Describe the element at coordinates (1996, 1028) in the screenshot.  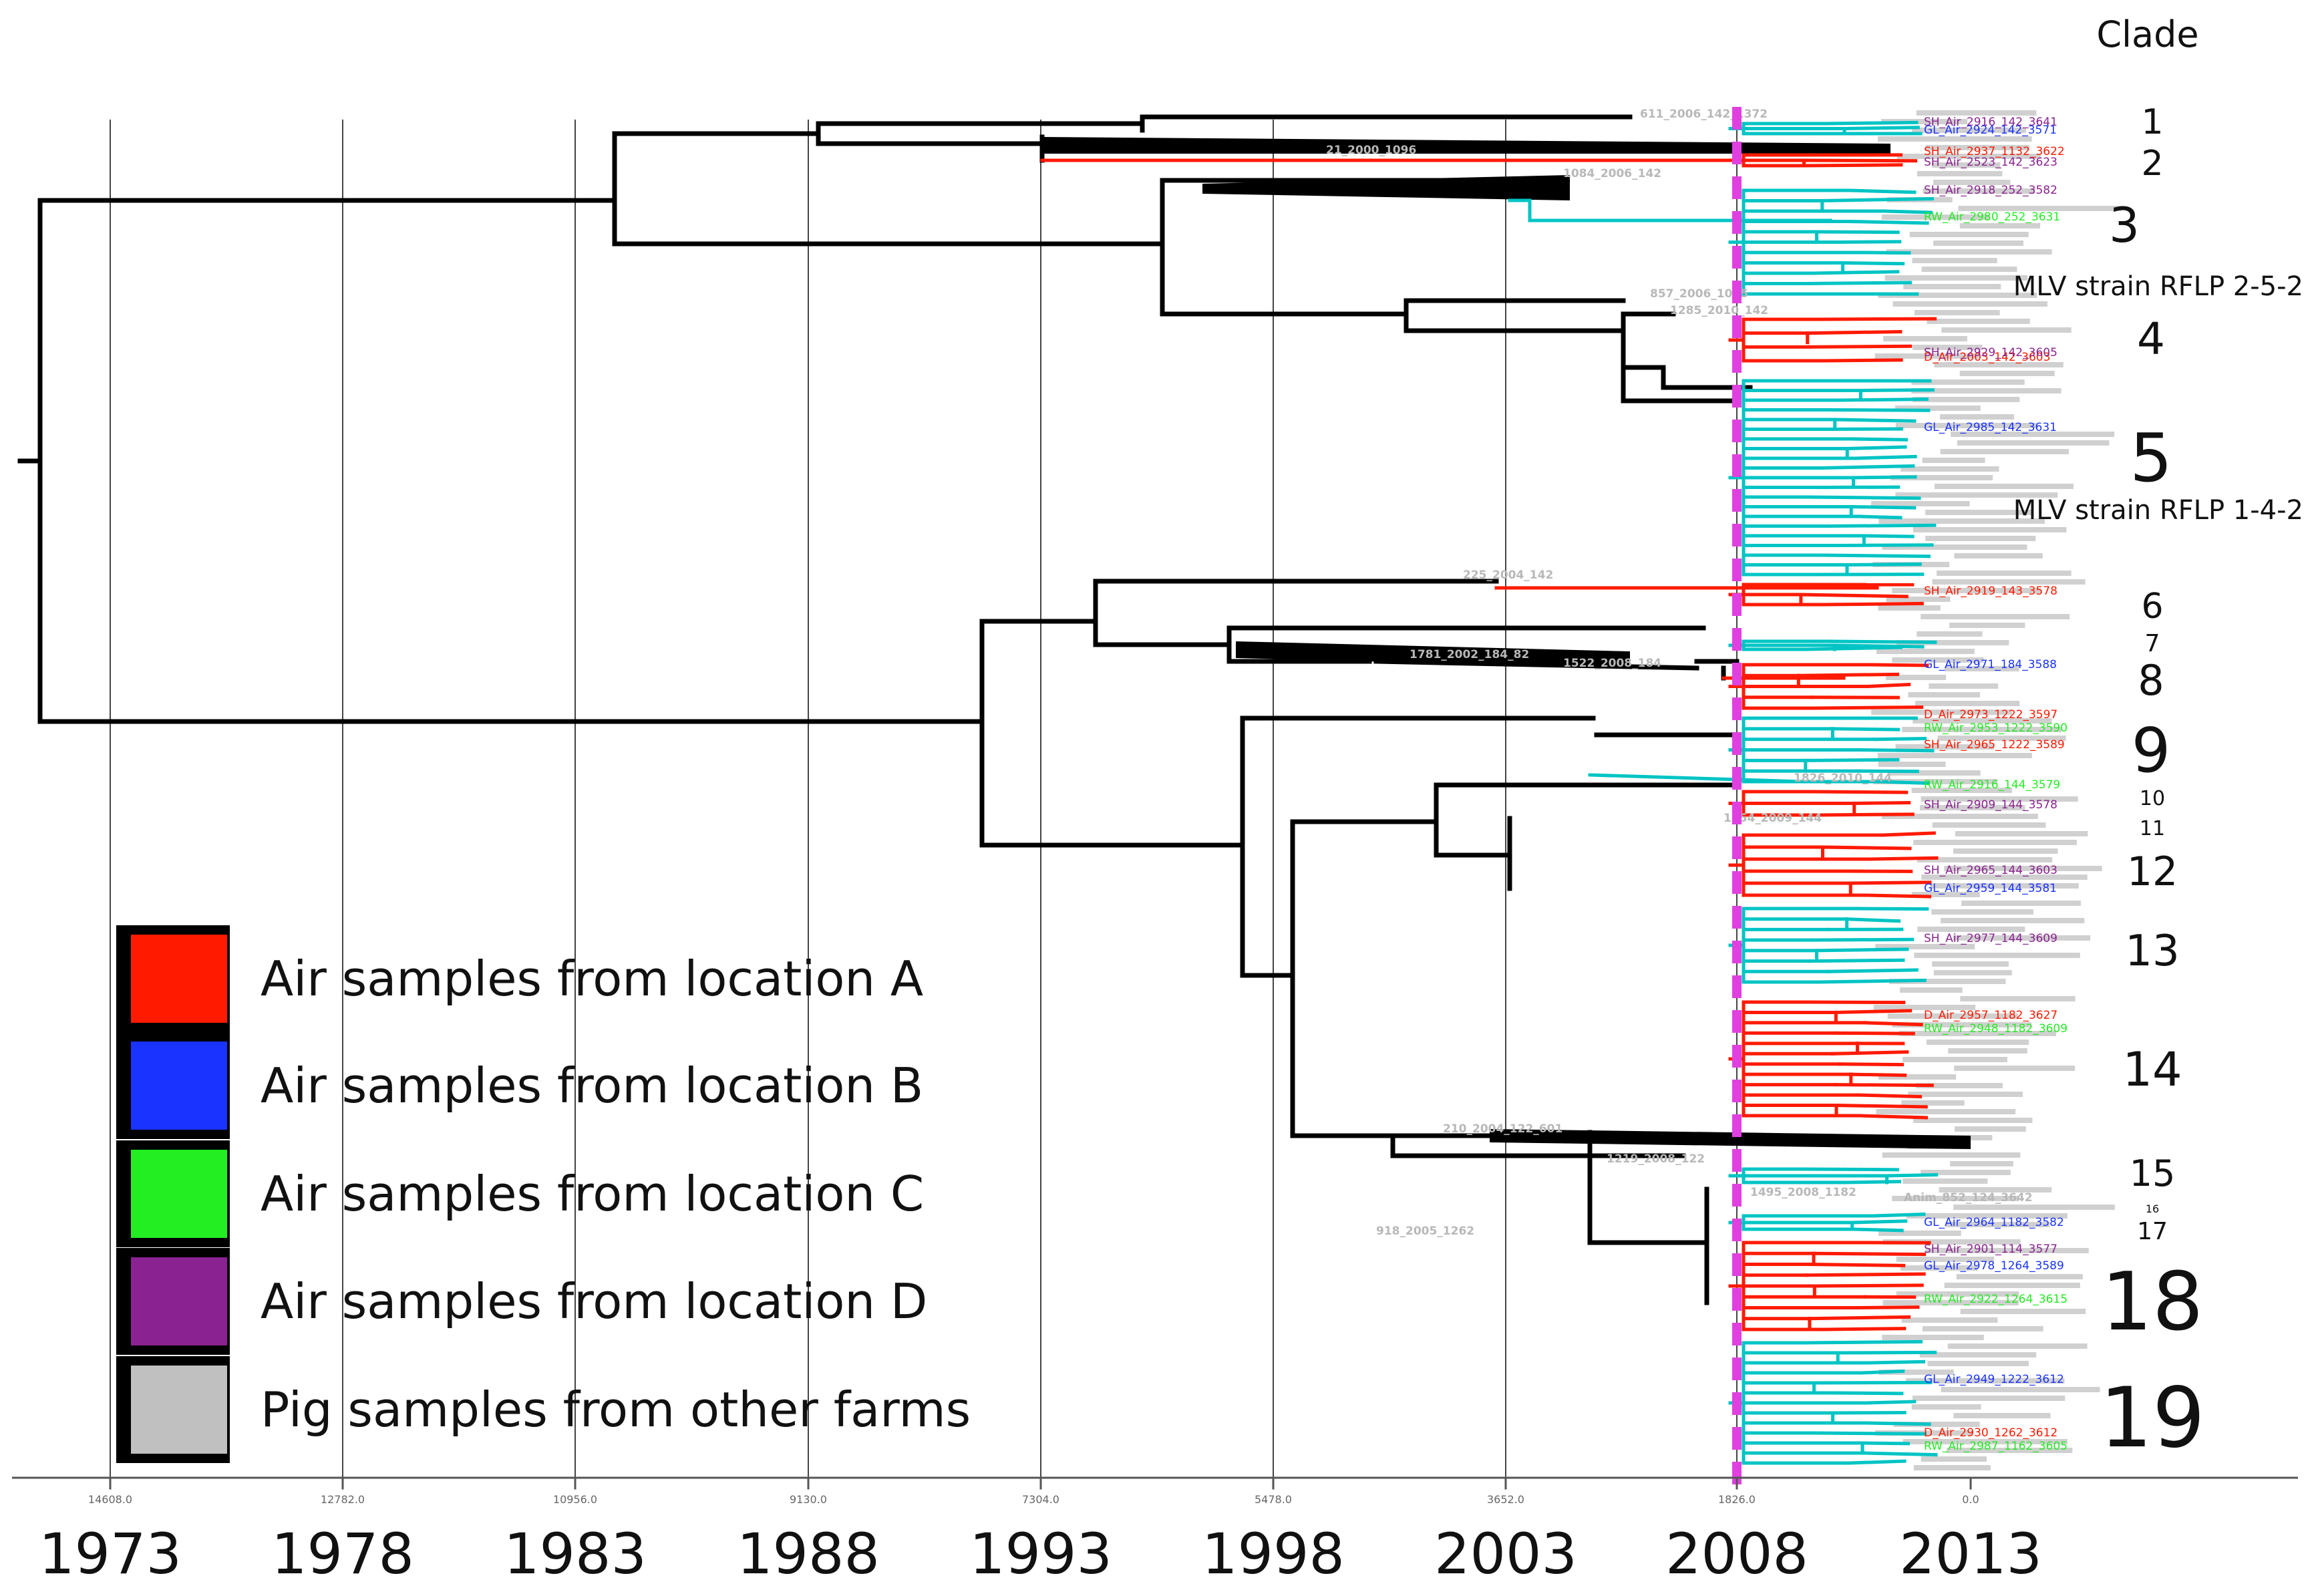
I see `tip-label: RW_Air_2948_1182_3609` at that location.